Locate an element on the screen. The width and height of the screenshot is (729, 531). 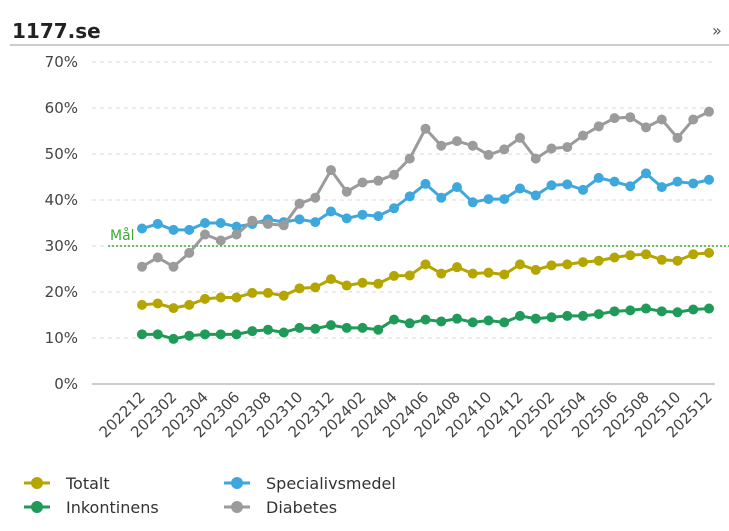
more-link: » is located at coordinates (717, 30).